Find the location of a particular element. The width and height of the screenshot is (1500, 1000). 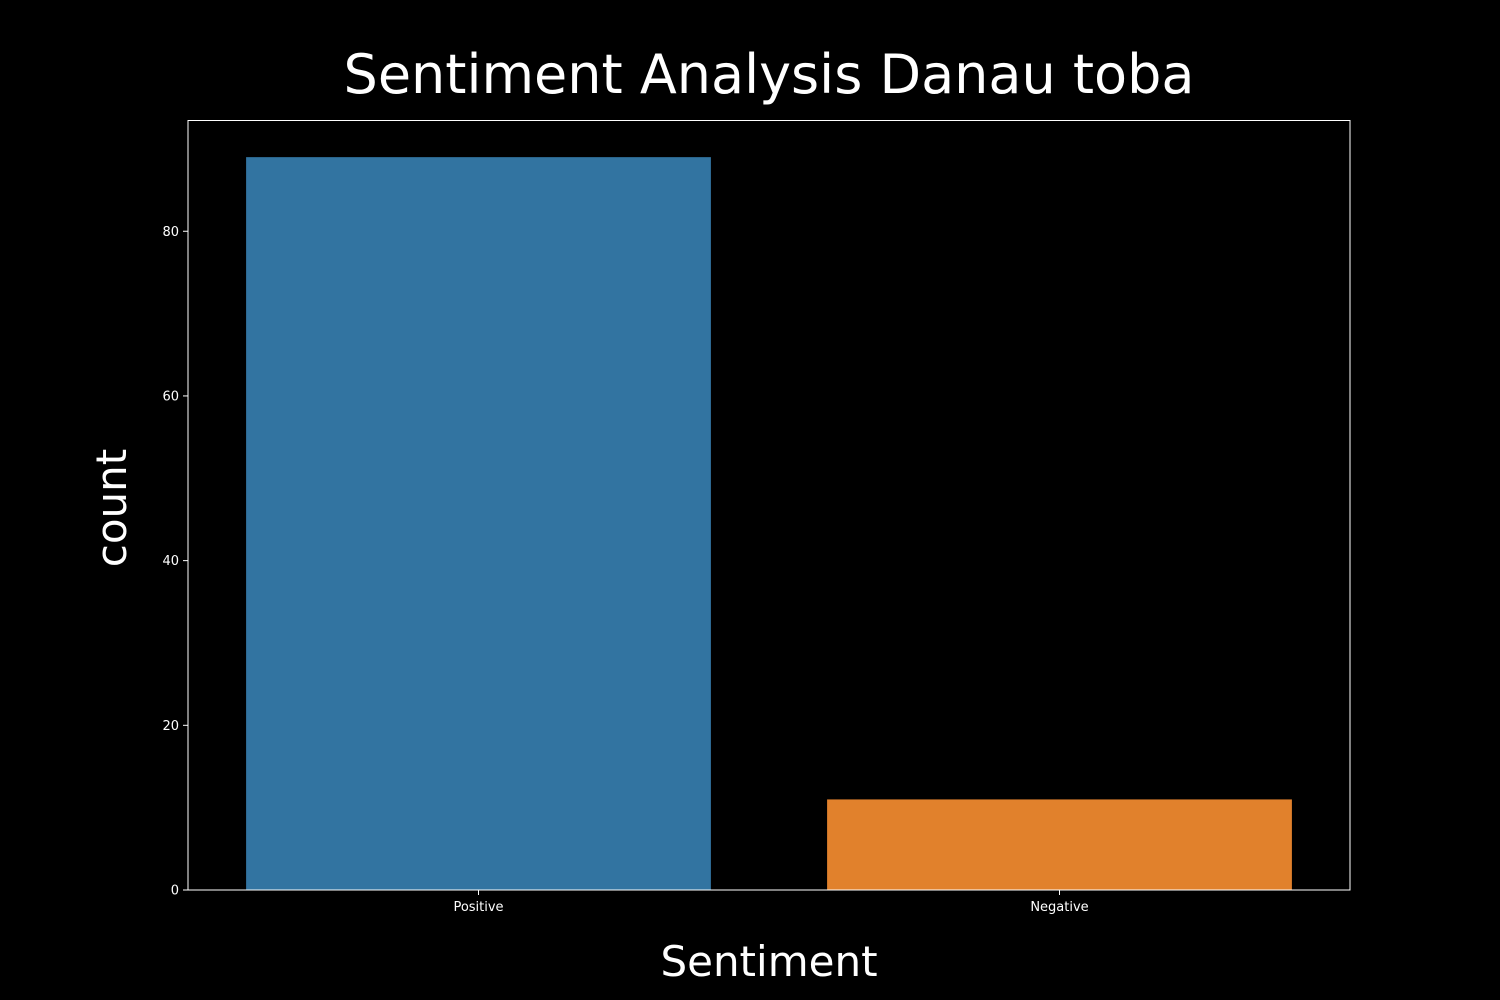

y-tick-label: 60 is located at coordinates (170, 396).